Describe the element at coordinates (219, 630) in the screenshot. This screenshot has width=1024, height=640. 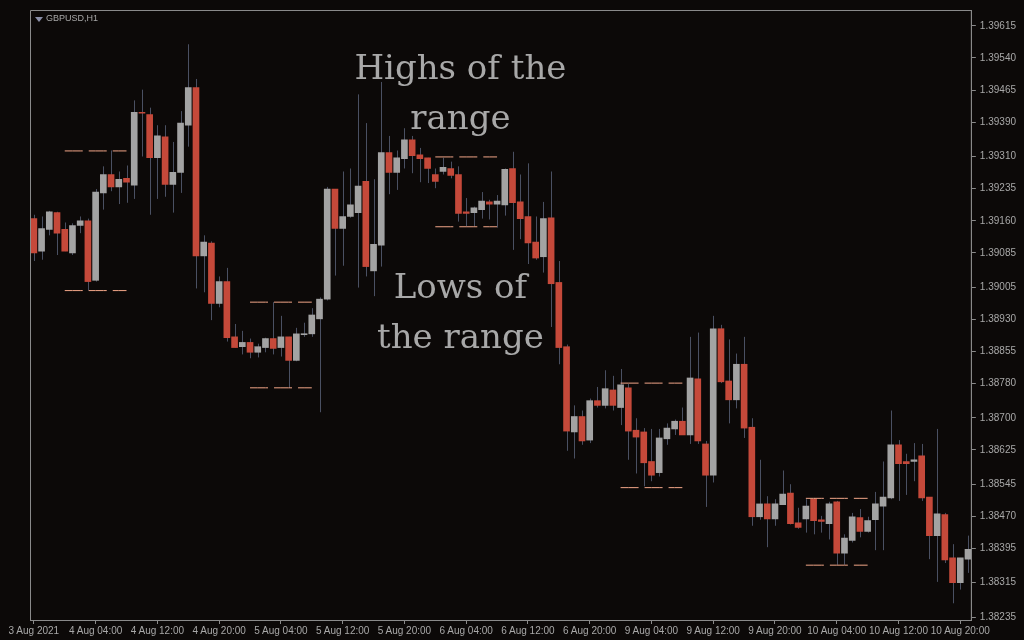
I see `x-tick-label: 4 Aug 20:00` at that location.